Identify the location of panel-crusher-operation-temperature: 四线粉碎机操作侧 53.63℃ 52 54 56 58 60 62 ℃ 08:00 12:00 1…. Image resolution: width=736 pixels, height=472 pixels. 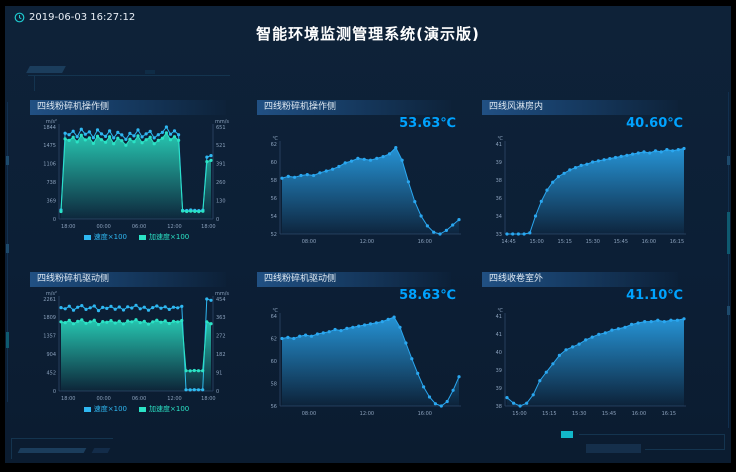
(362, 177).